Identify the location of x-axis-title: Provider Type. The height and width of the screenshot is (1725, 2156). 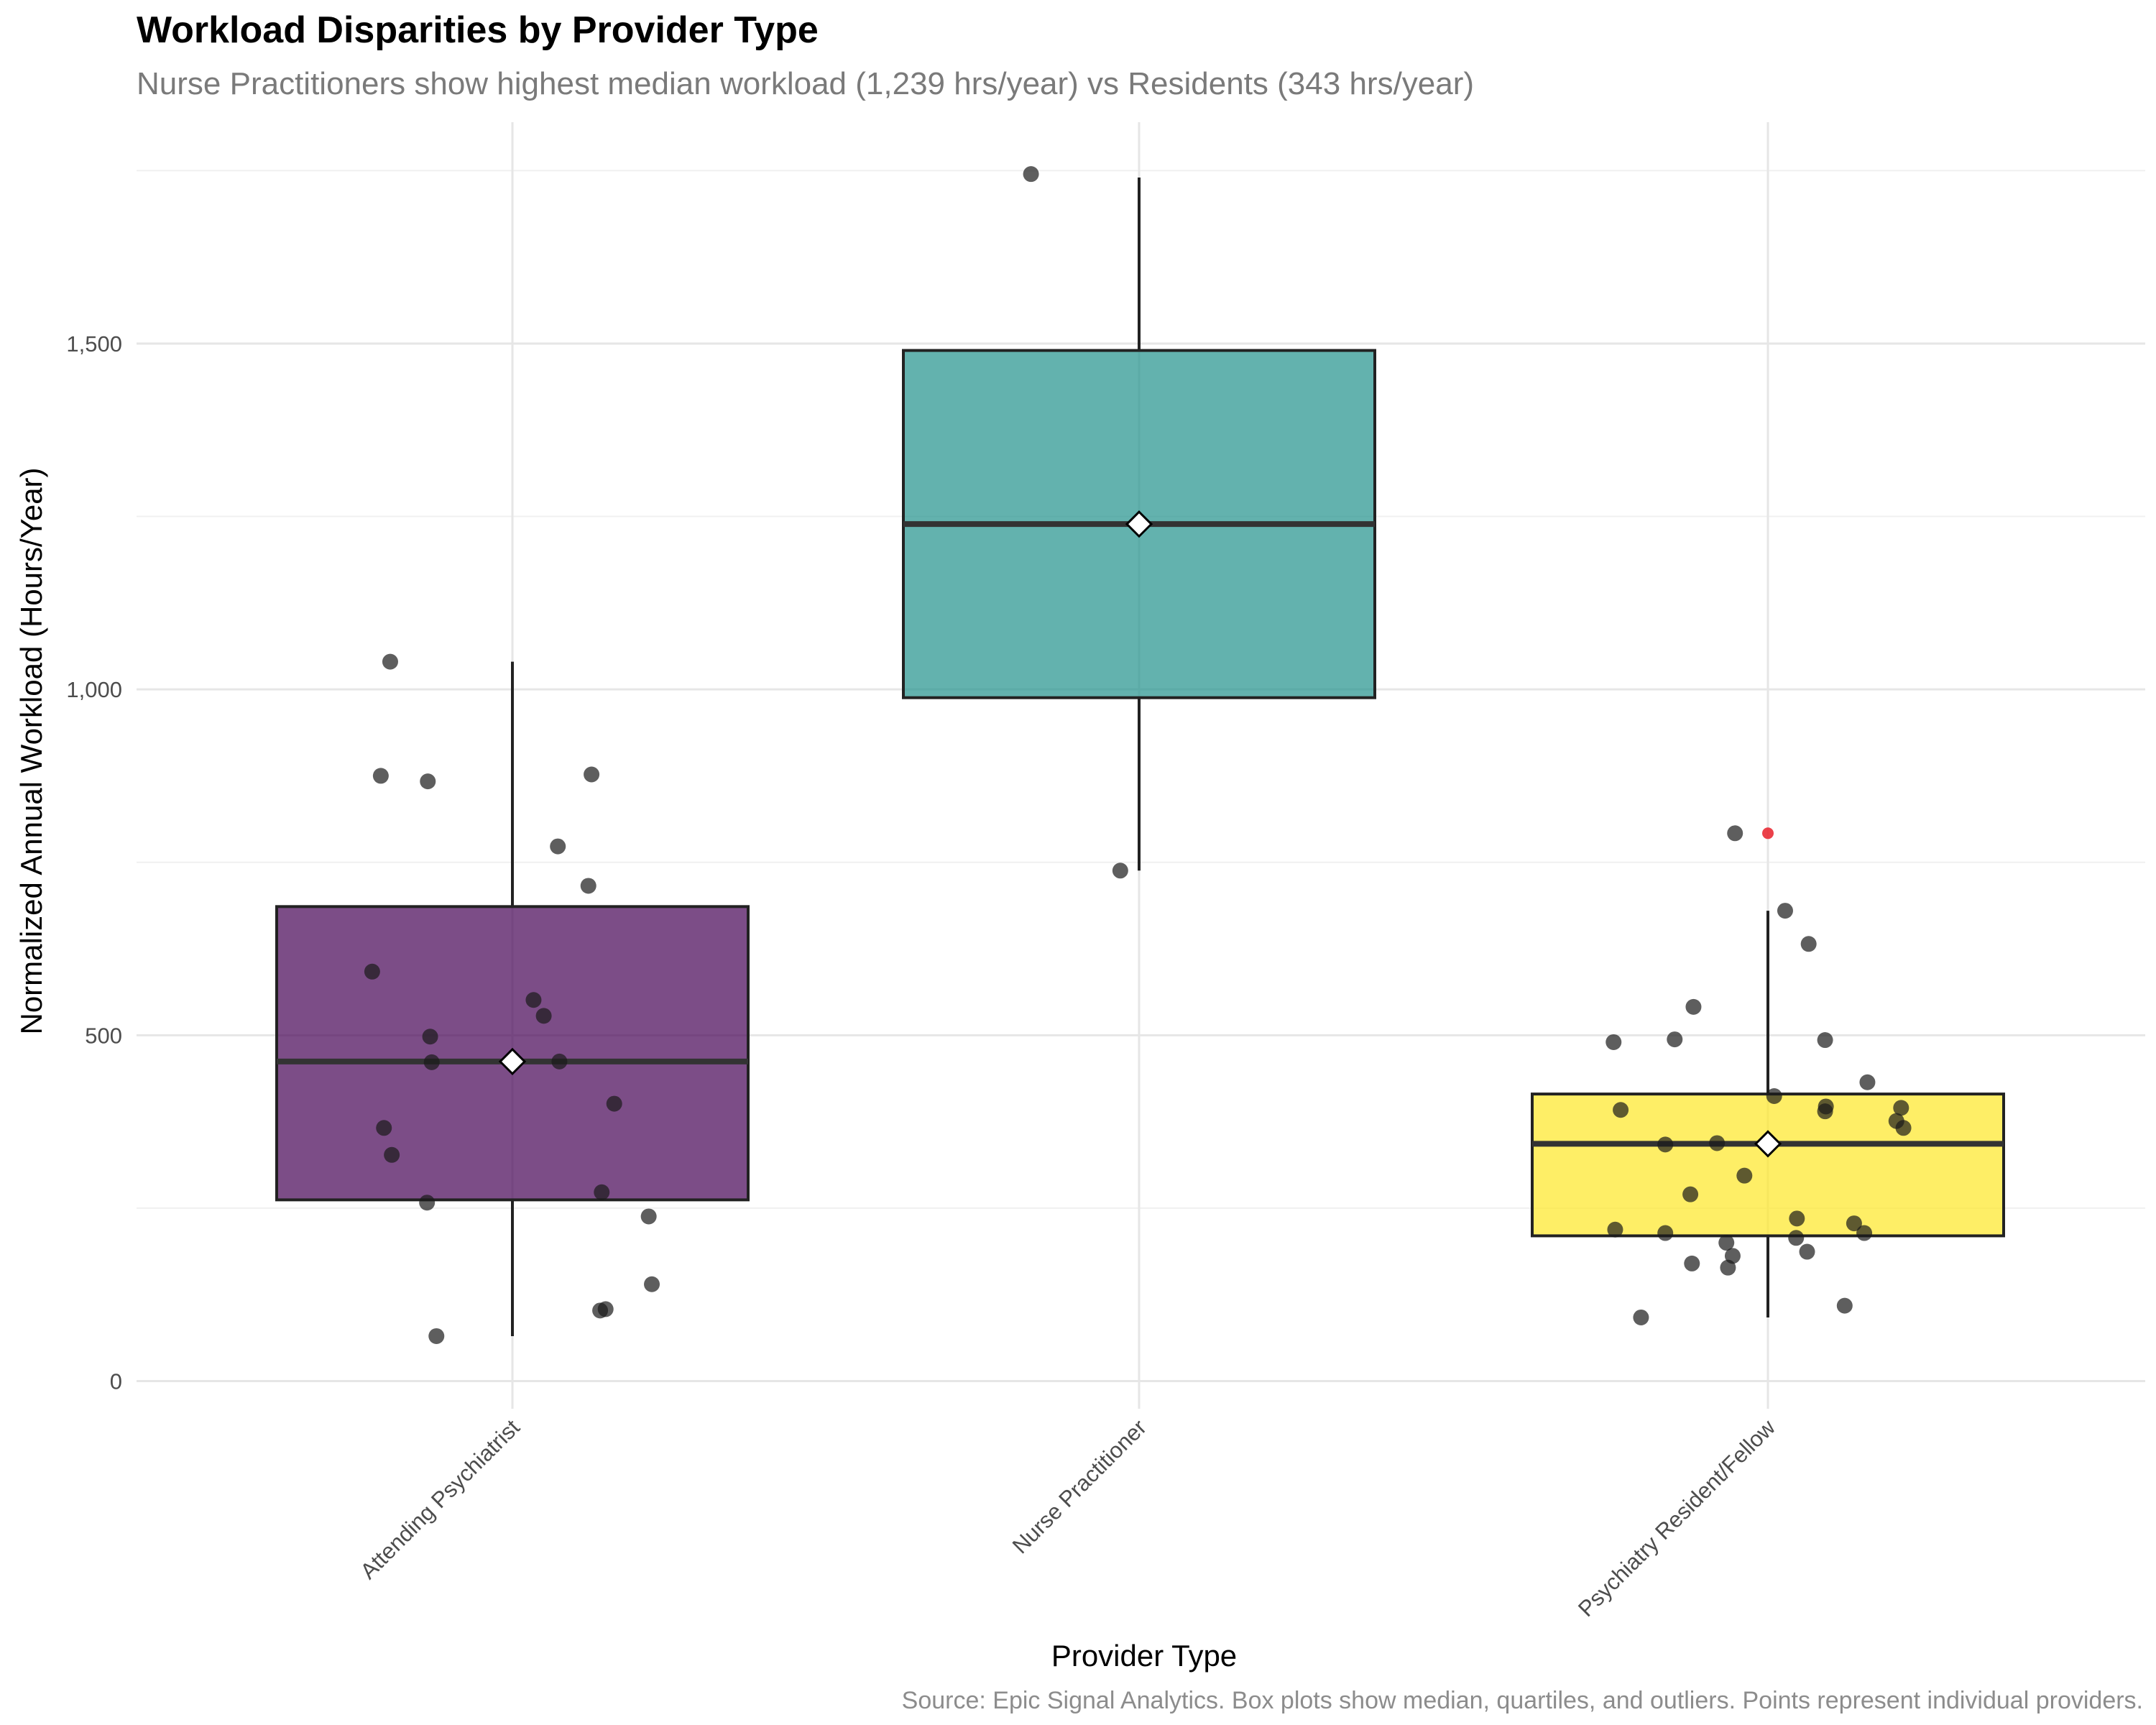
(1144, 1656).